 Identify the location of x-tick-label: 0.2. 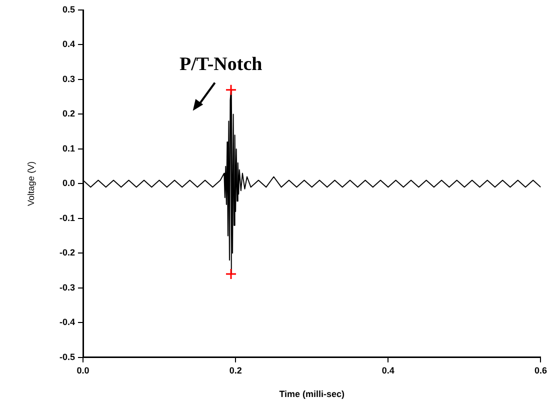
(235, 370).